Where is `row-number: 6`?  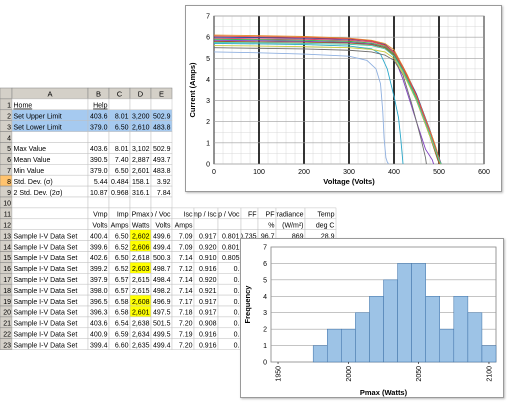
row-number: 6 is located at coordinates (9, 160).